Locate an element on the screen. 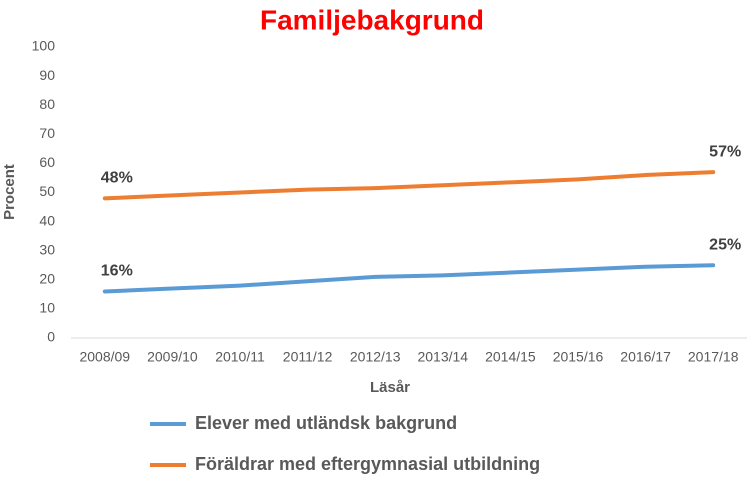  y-axis-title: Procent is located at coordinates (9, 192).